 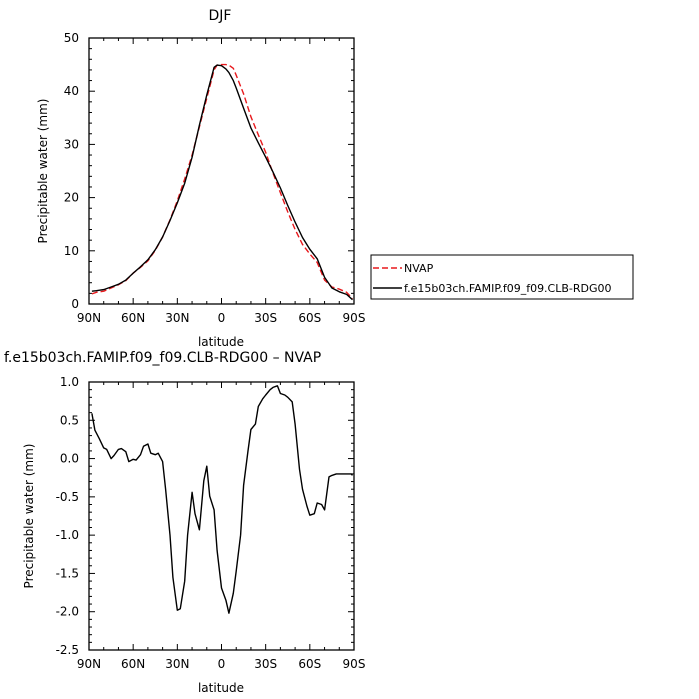 What do you see at coordinates (67, 650) in the screenshot?
I see `bottom-y-tick-label: -2.5` at bounding box center [67, 650].